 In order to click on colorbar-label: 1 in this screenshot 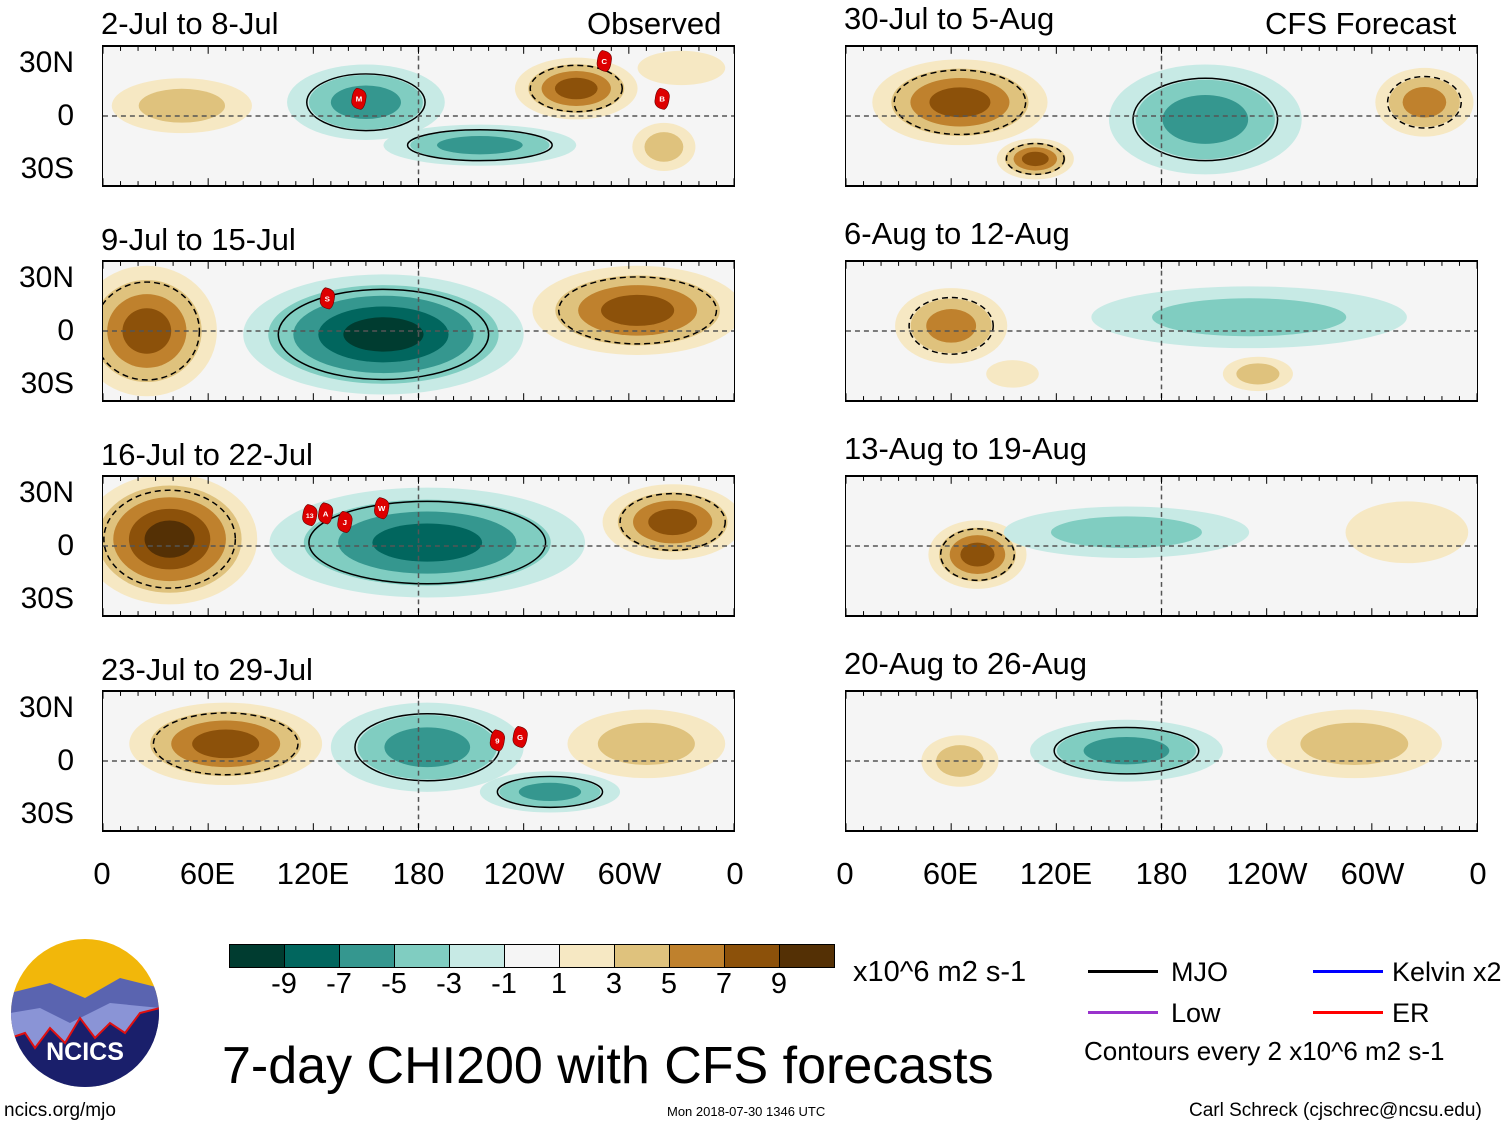, I will do `click(559, 984)`.